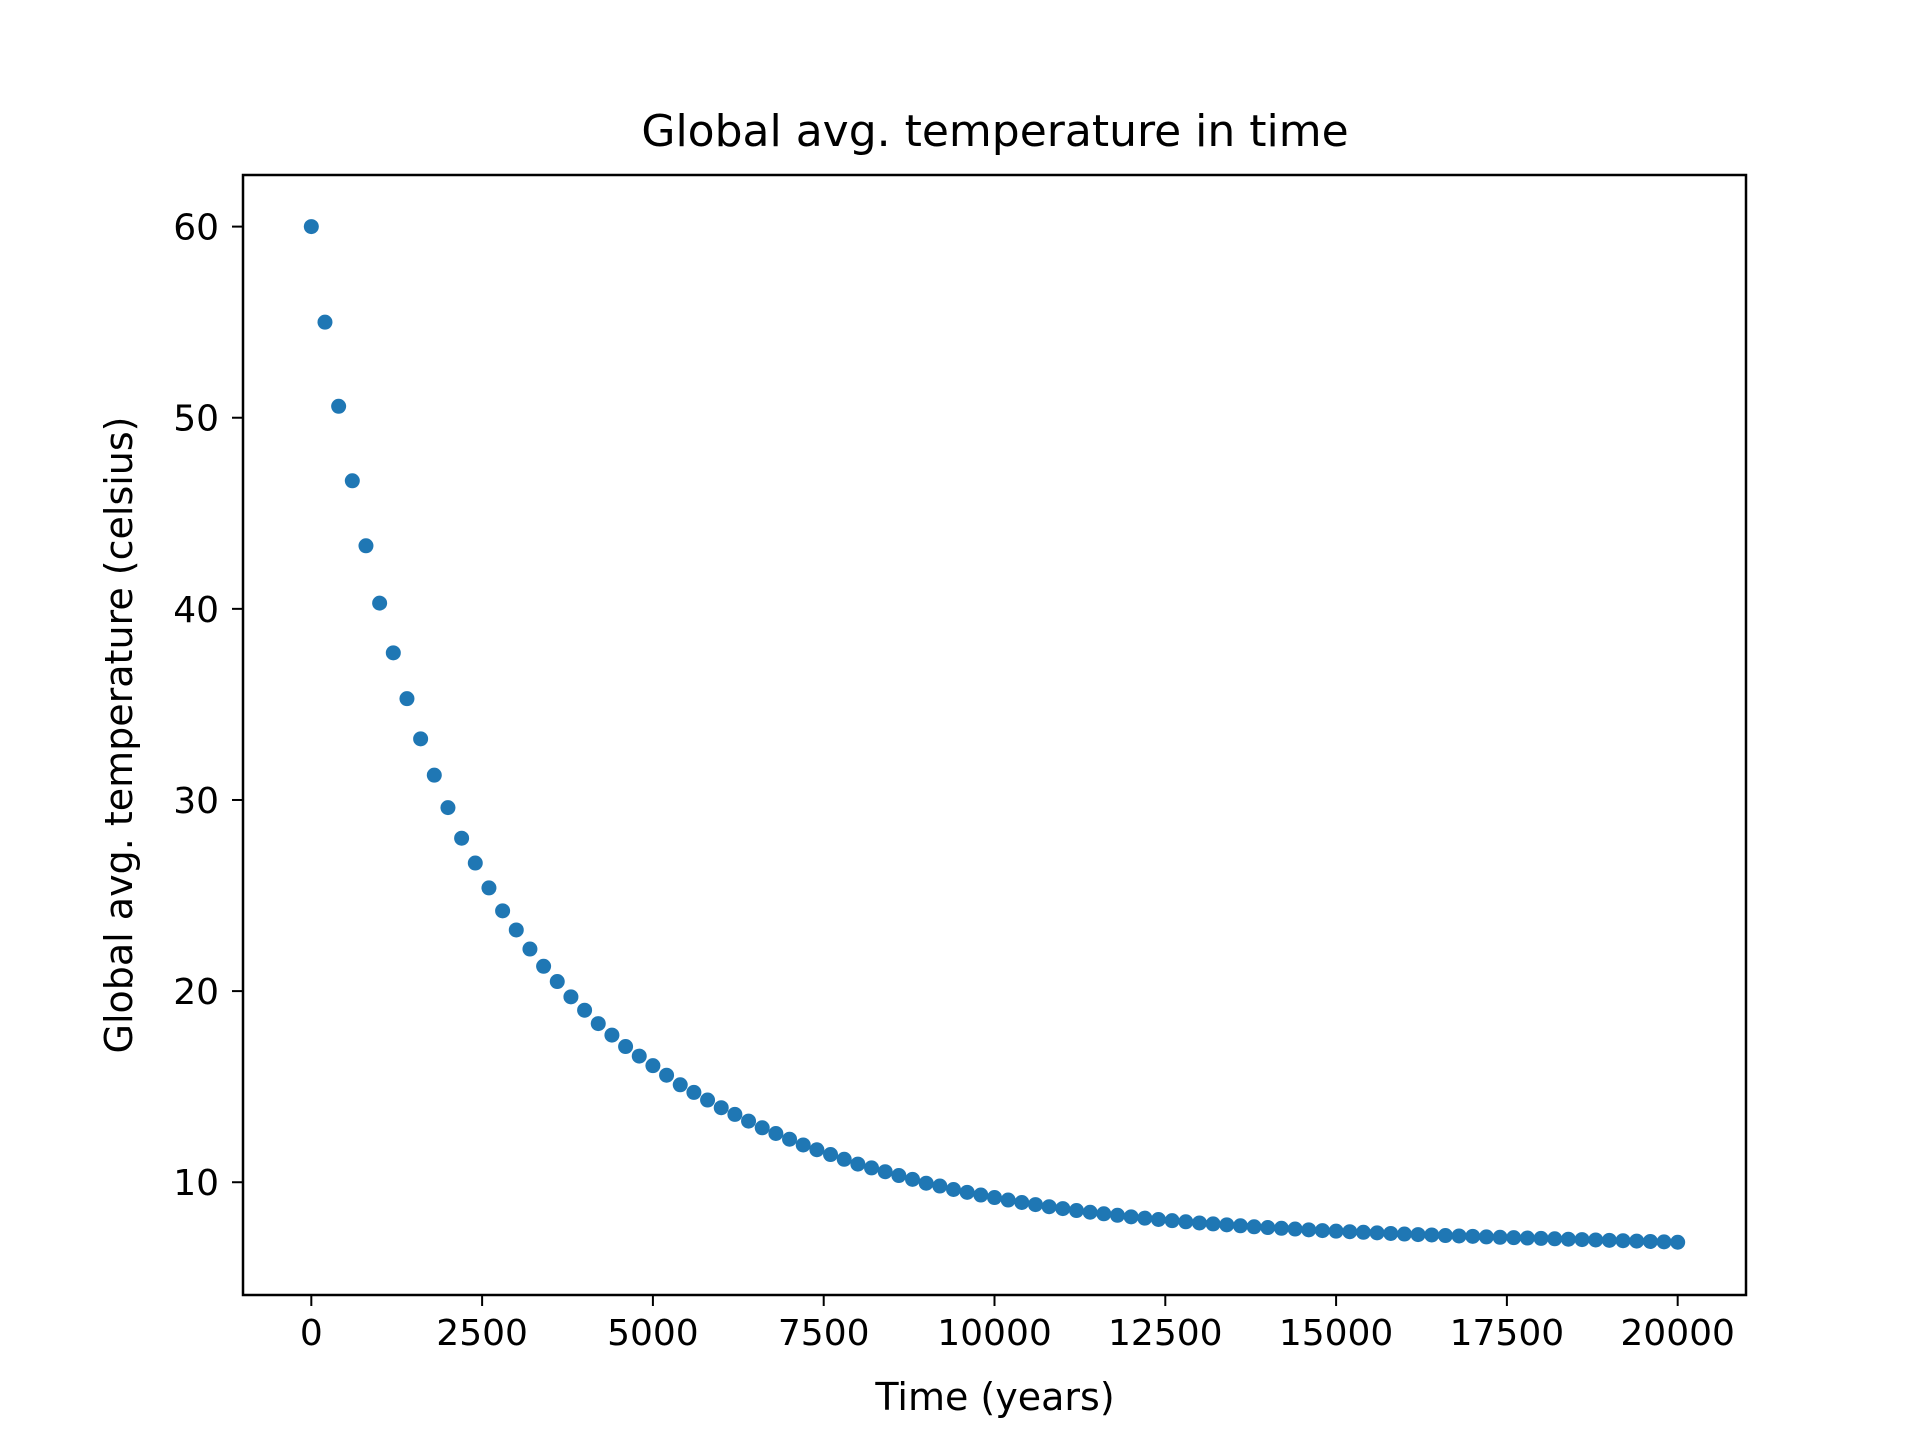 This screenshot has width=1920, height=1440. I want to click on x-tick-label: 0, so click(311, 1333).